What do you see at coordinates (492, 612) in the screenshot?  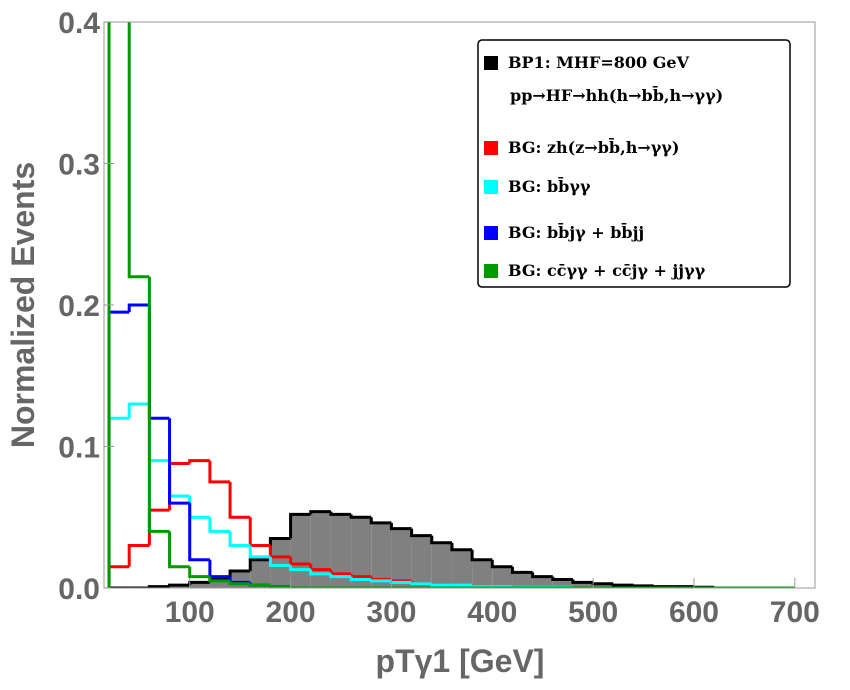 I see `x-tick-label: 400` at bounding box center [492, 612].